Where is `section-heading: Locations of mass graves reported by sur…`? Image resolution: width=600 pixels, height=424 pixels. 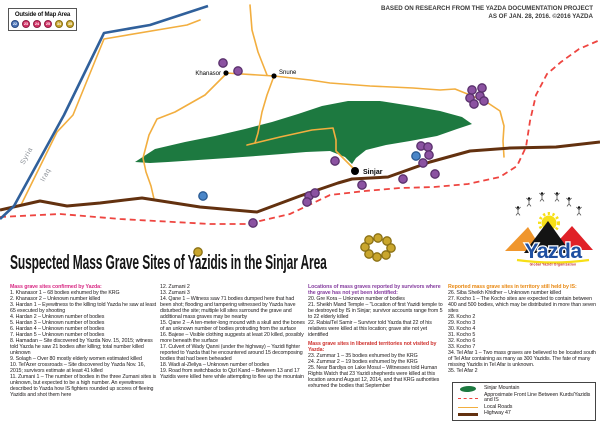
section-heading: Locations of mass graves reported by sur… is located at coordinates (374, 290).